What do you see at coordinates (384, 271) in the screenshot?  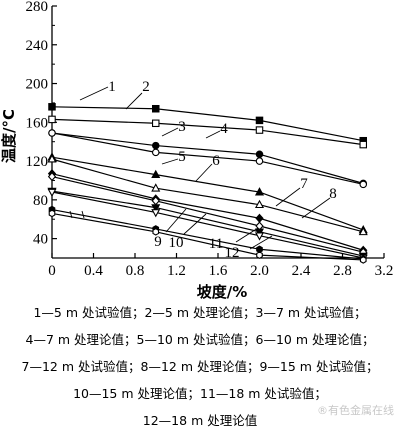 I see `x-tick-label: 3.2` at bounding box center [384, 271].